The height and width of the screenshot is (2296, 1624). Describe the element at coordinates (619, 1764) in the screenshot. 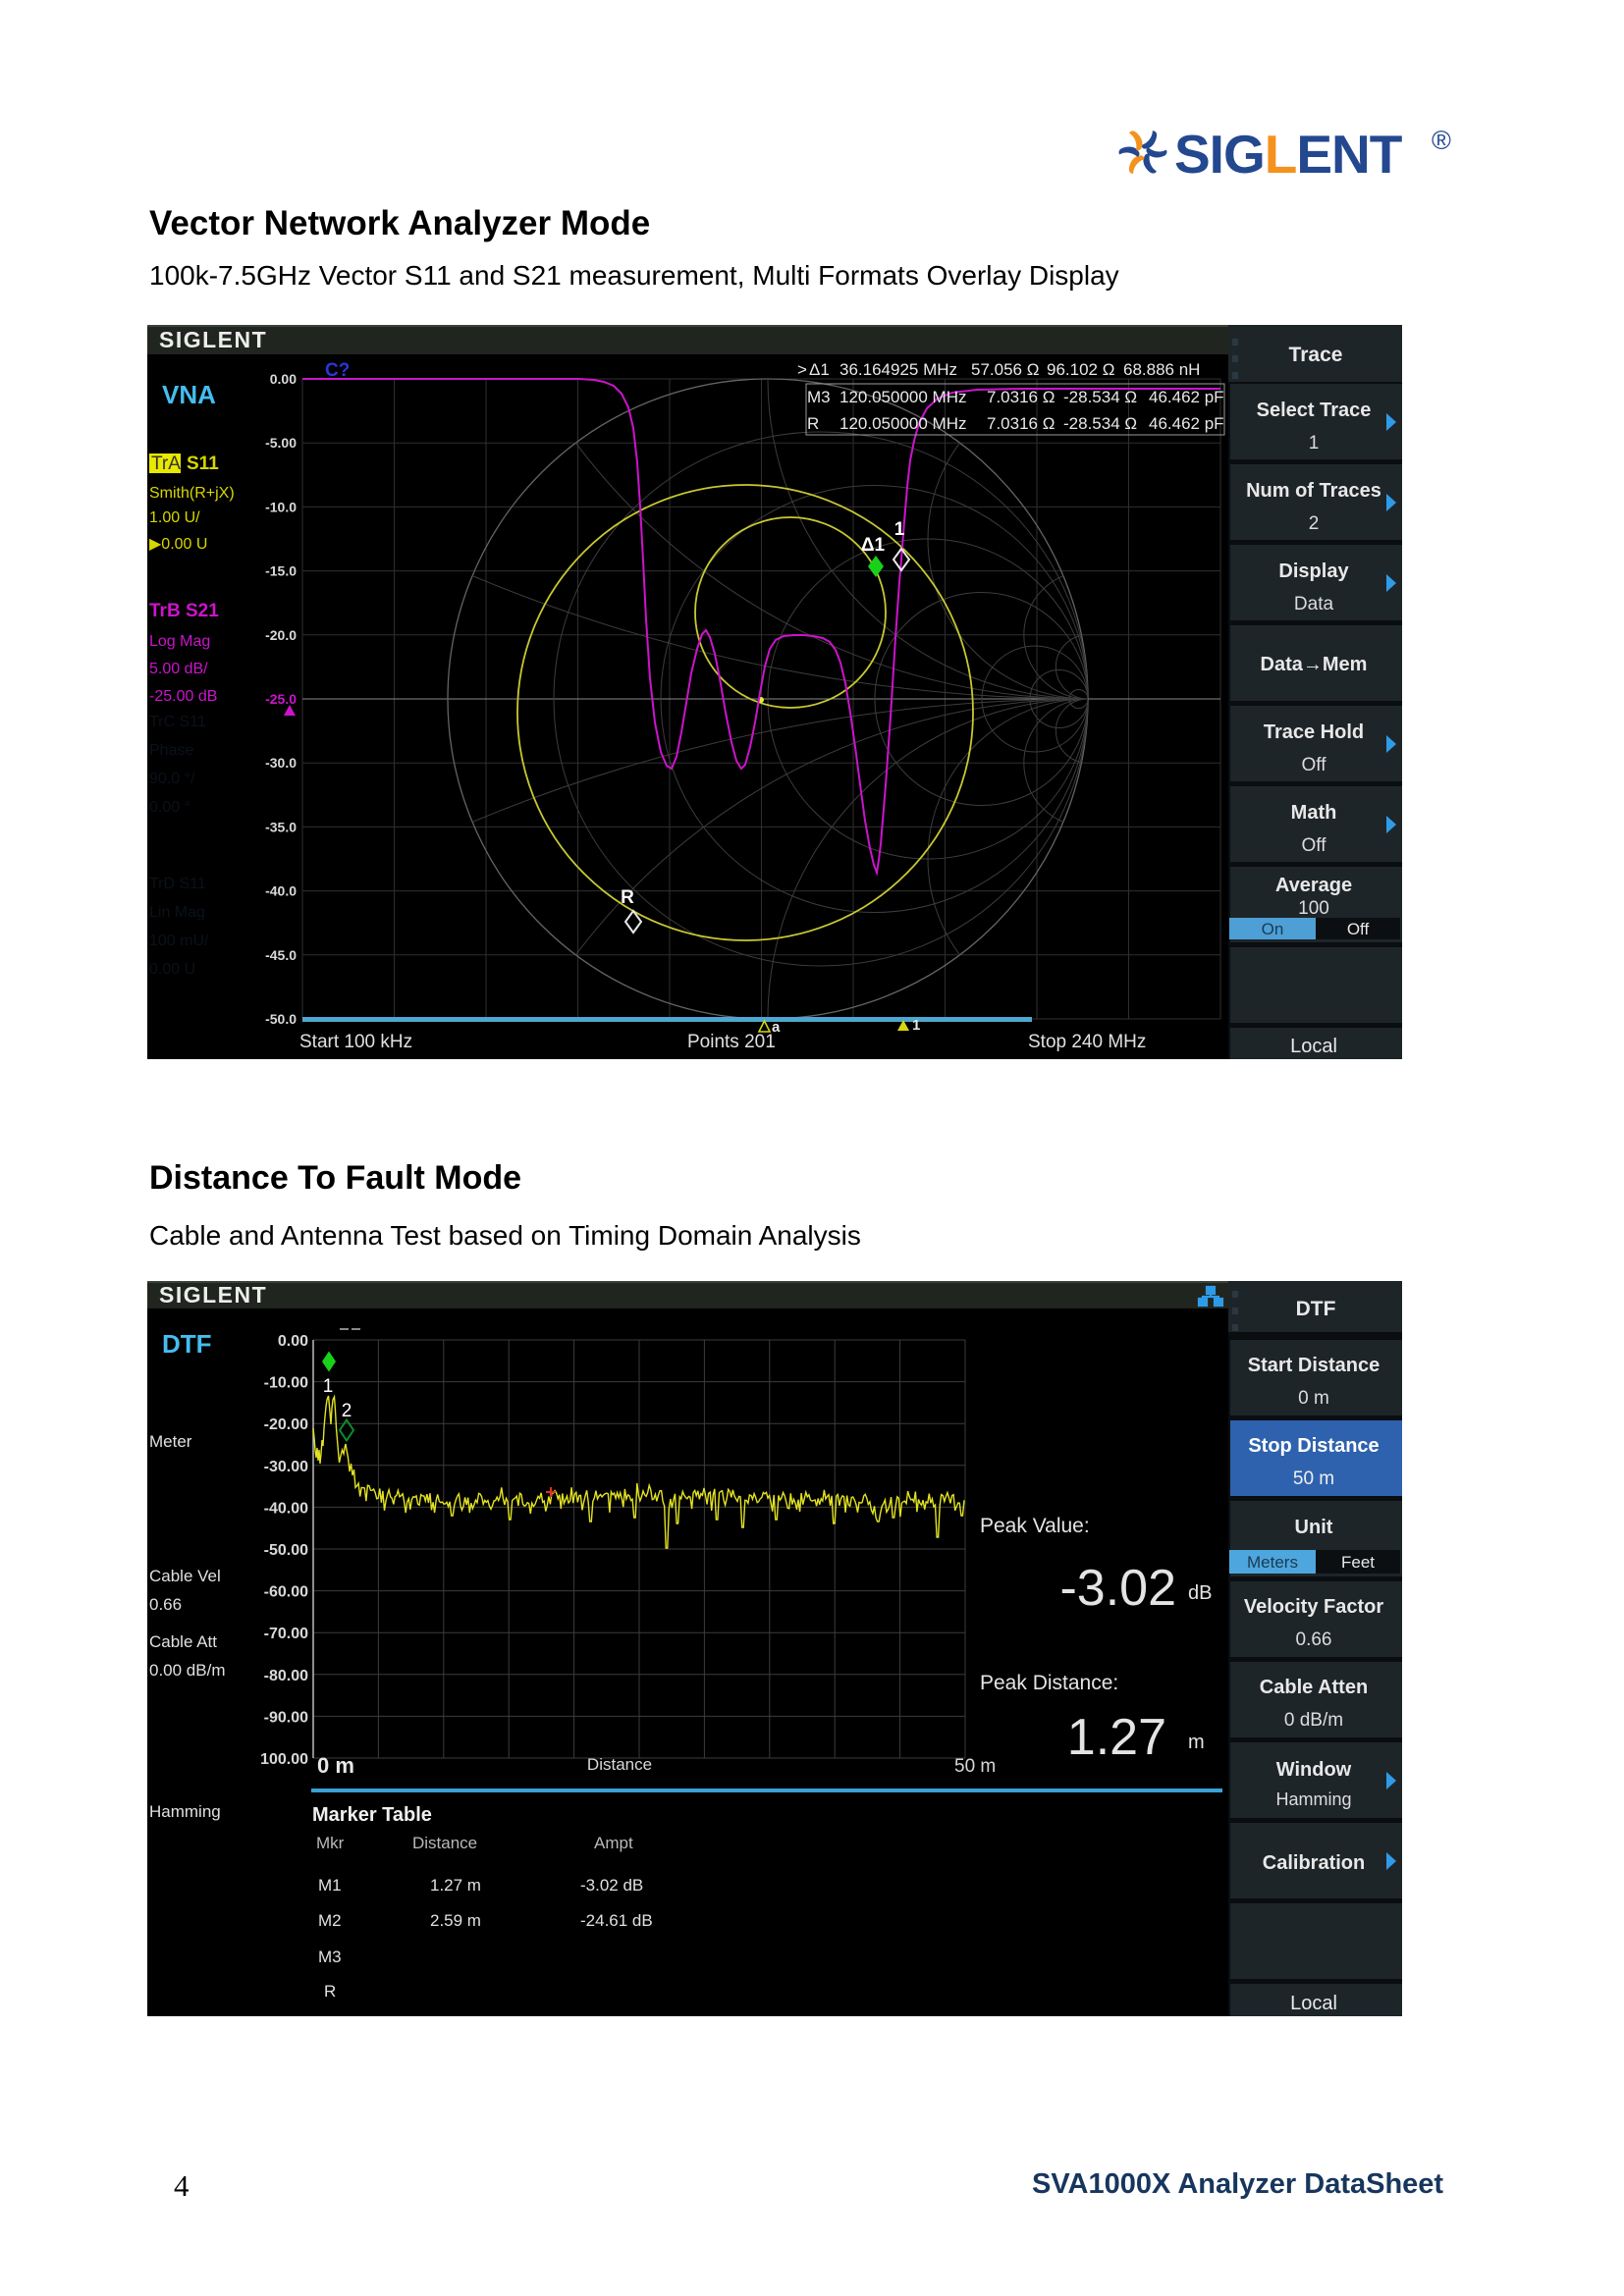

I see `svg-text: Distance` at that location.